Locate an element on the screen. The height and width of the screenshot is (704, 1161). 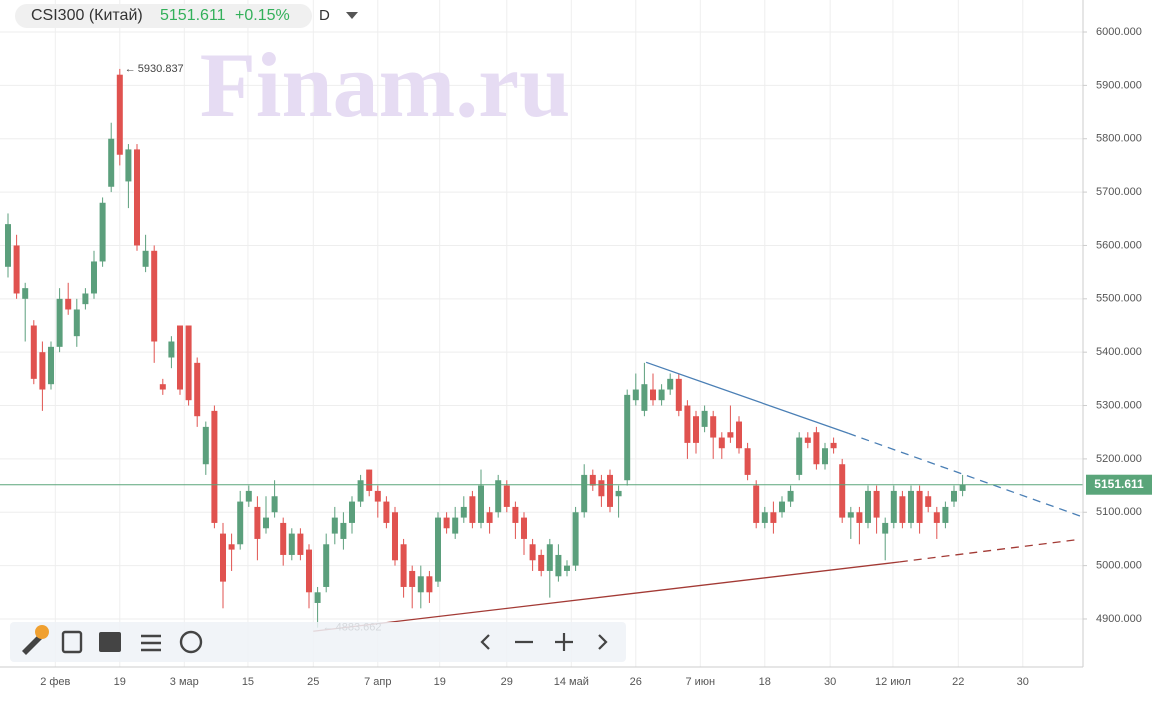
price-label-bg is located at coordinates (1119, 484).